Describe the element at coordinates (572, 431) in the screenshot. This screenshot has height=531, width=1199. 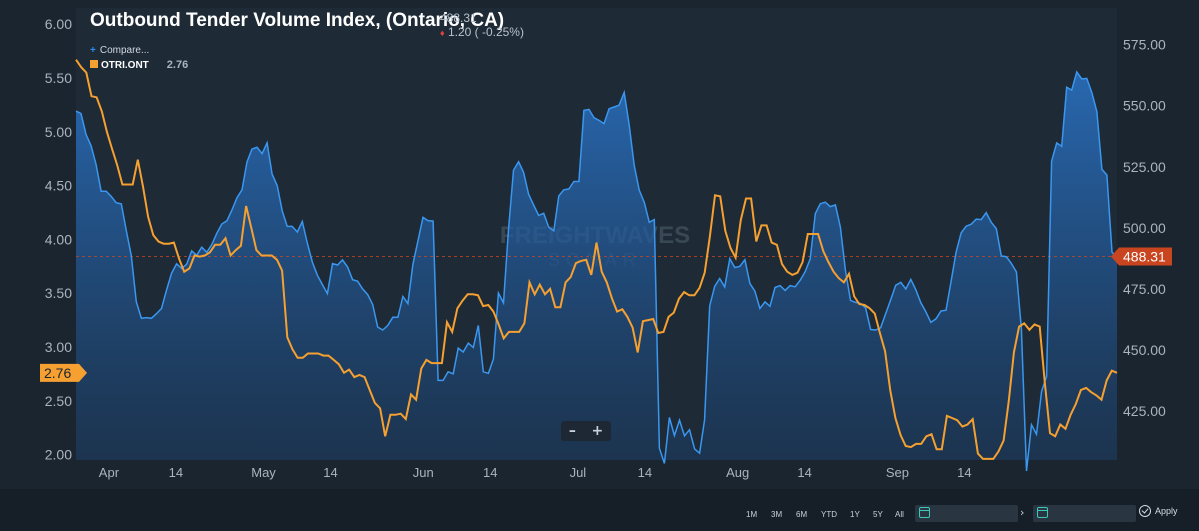
I see `zoom-out-button: –` at that location.